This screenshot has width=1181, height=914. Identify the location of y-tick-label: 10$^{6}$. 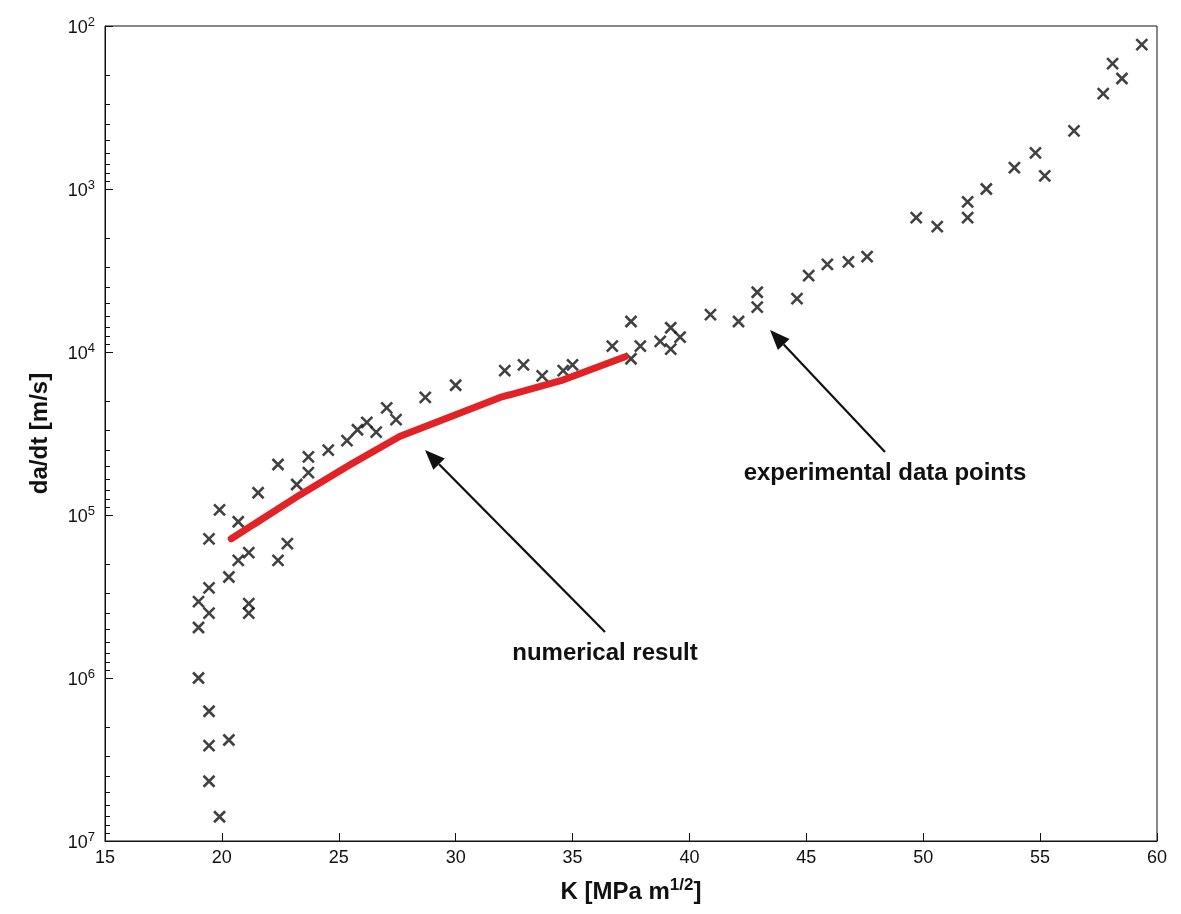
(81, 677).